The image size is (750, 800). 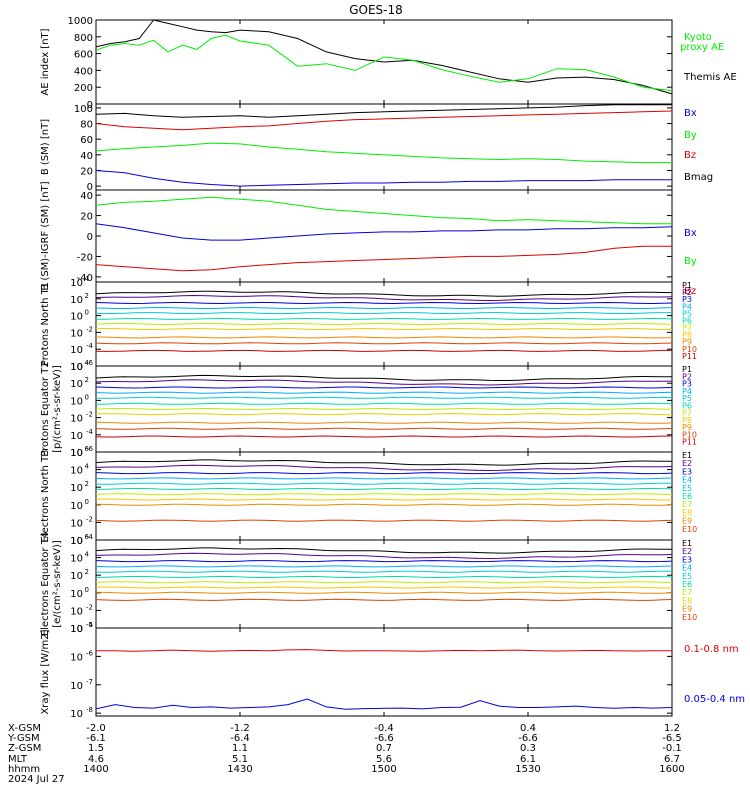 I want to click on y-tick-exponent: -8, so click(x=89, y=710).